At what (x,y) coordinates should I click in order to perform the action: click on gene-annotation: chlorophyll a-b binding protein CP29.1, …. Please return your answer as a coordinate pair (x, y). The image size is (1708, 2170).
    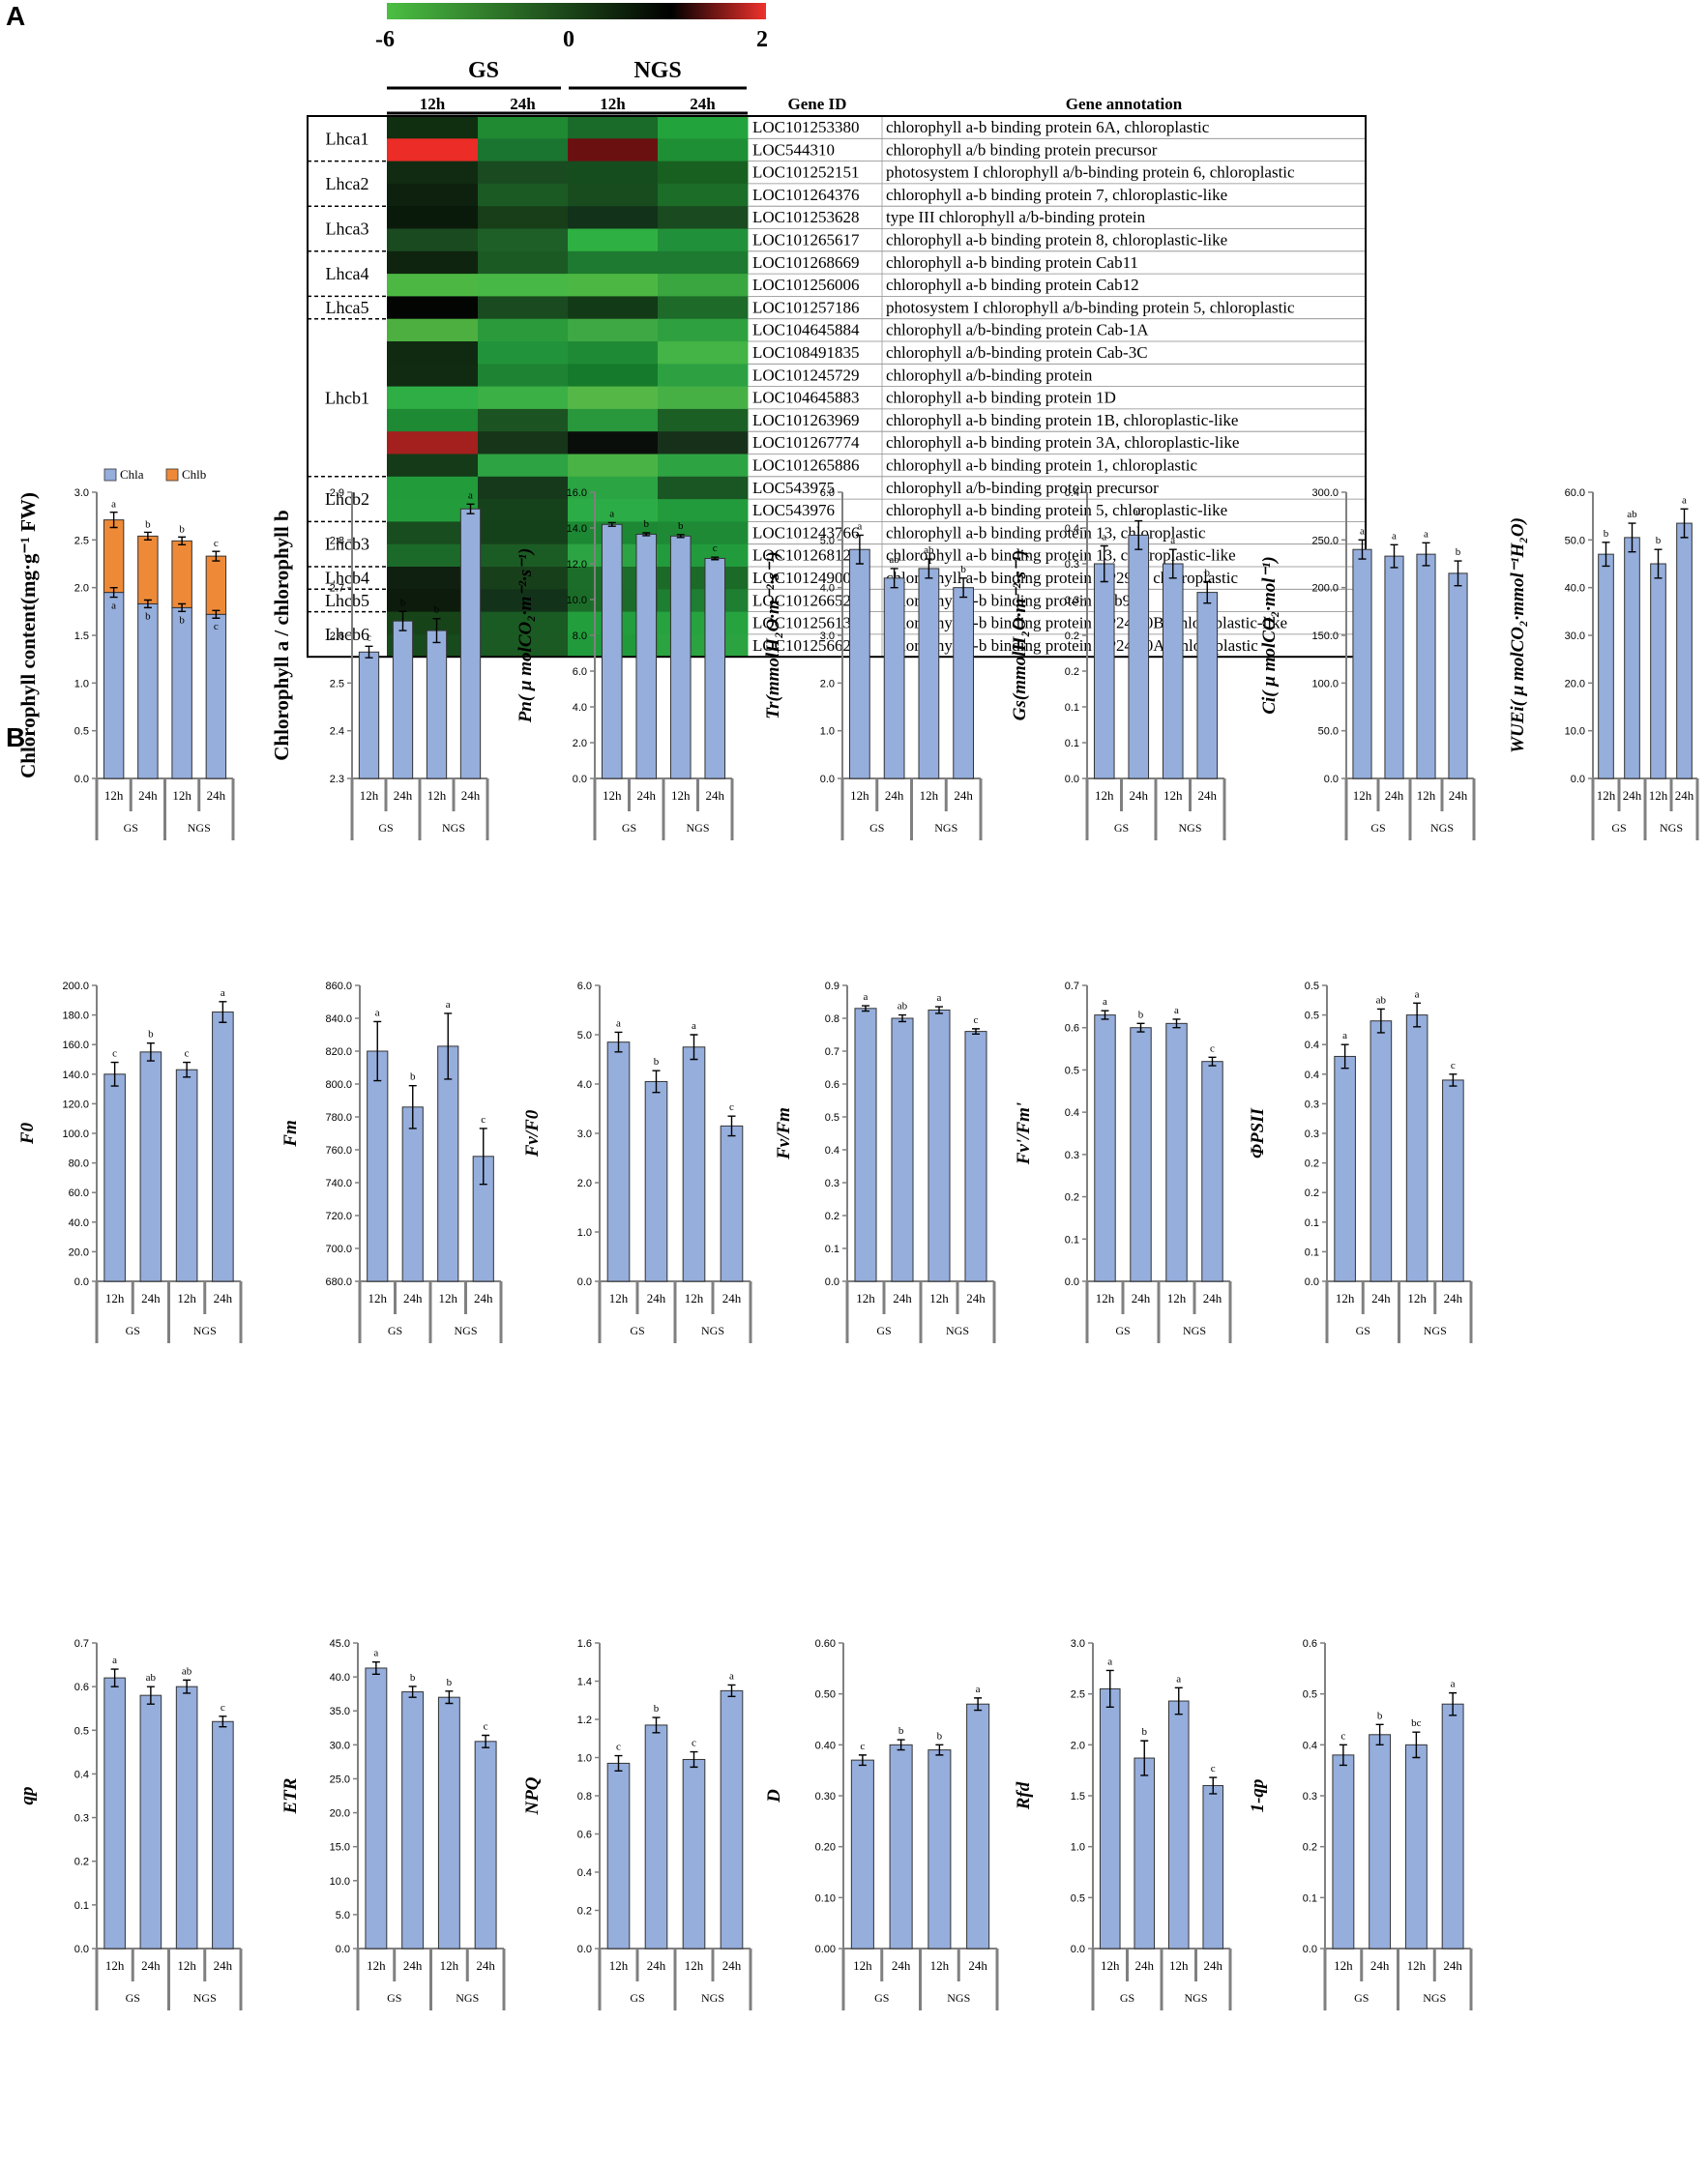
    Looking at the image, I should click on (1062, 578).